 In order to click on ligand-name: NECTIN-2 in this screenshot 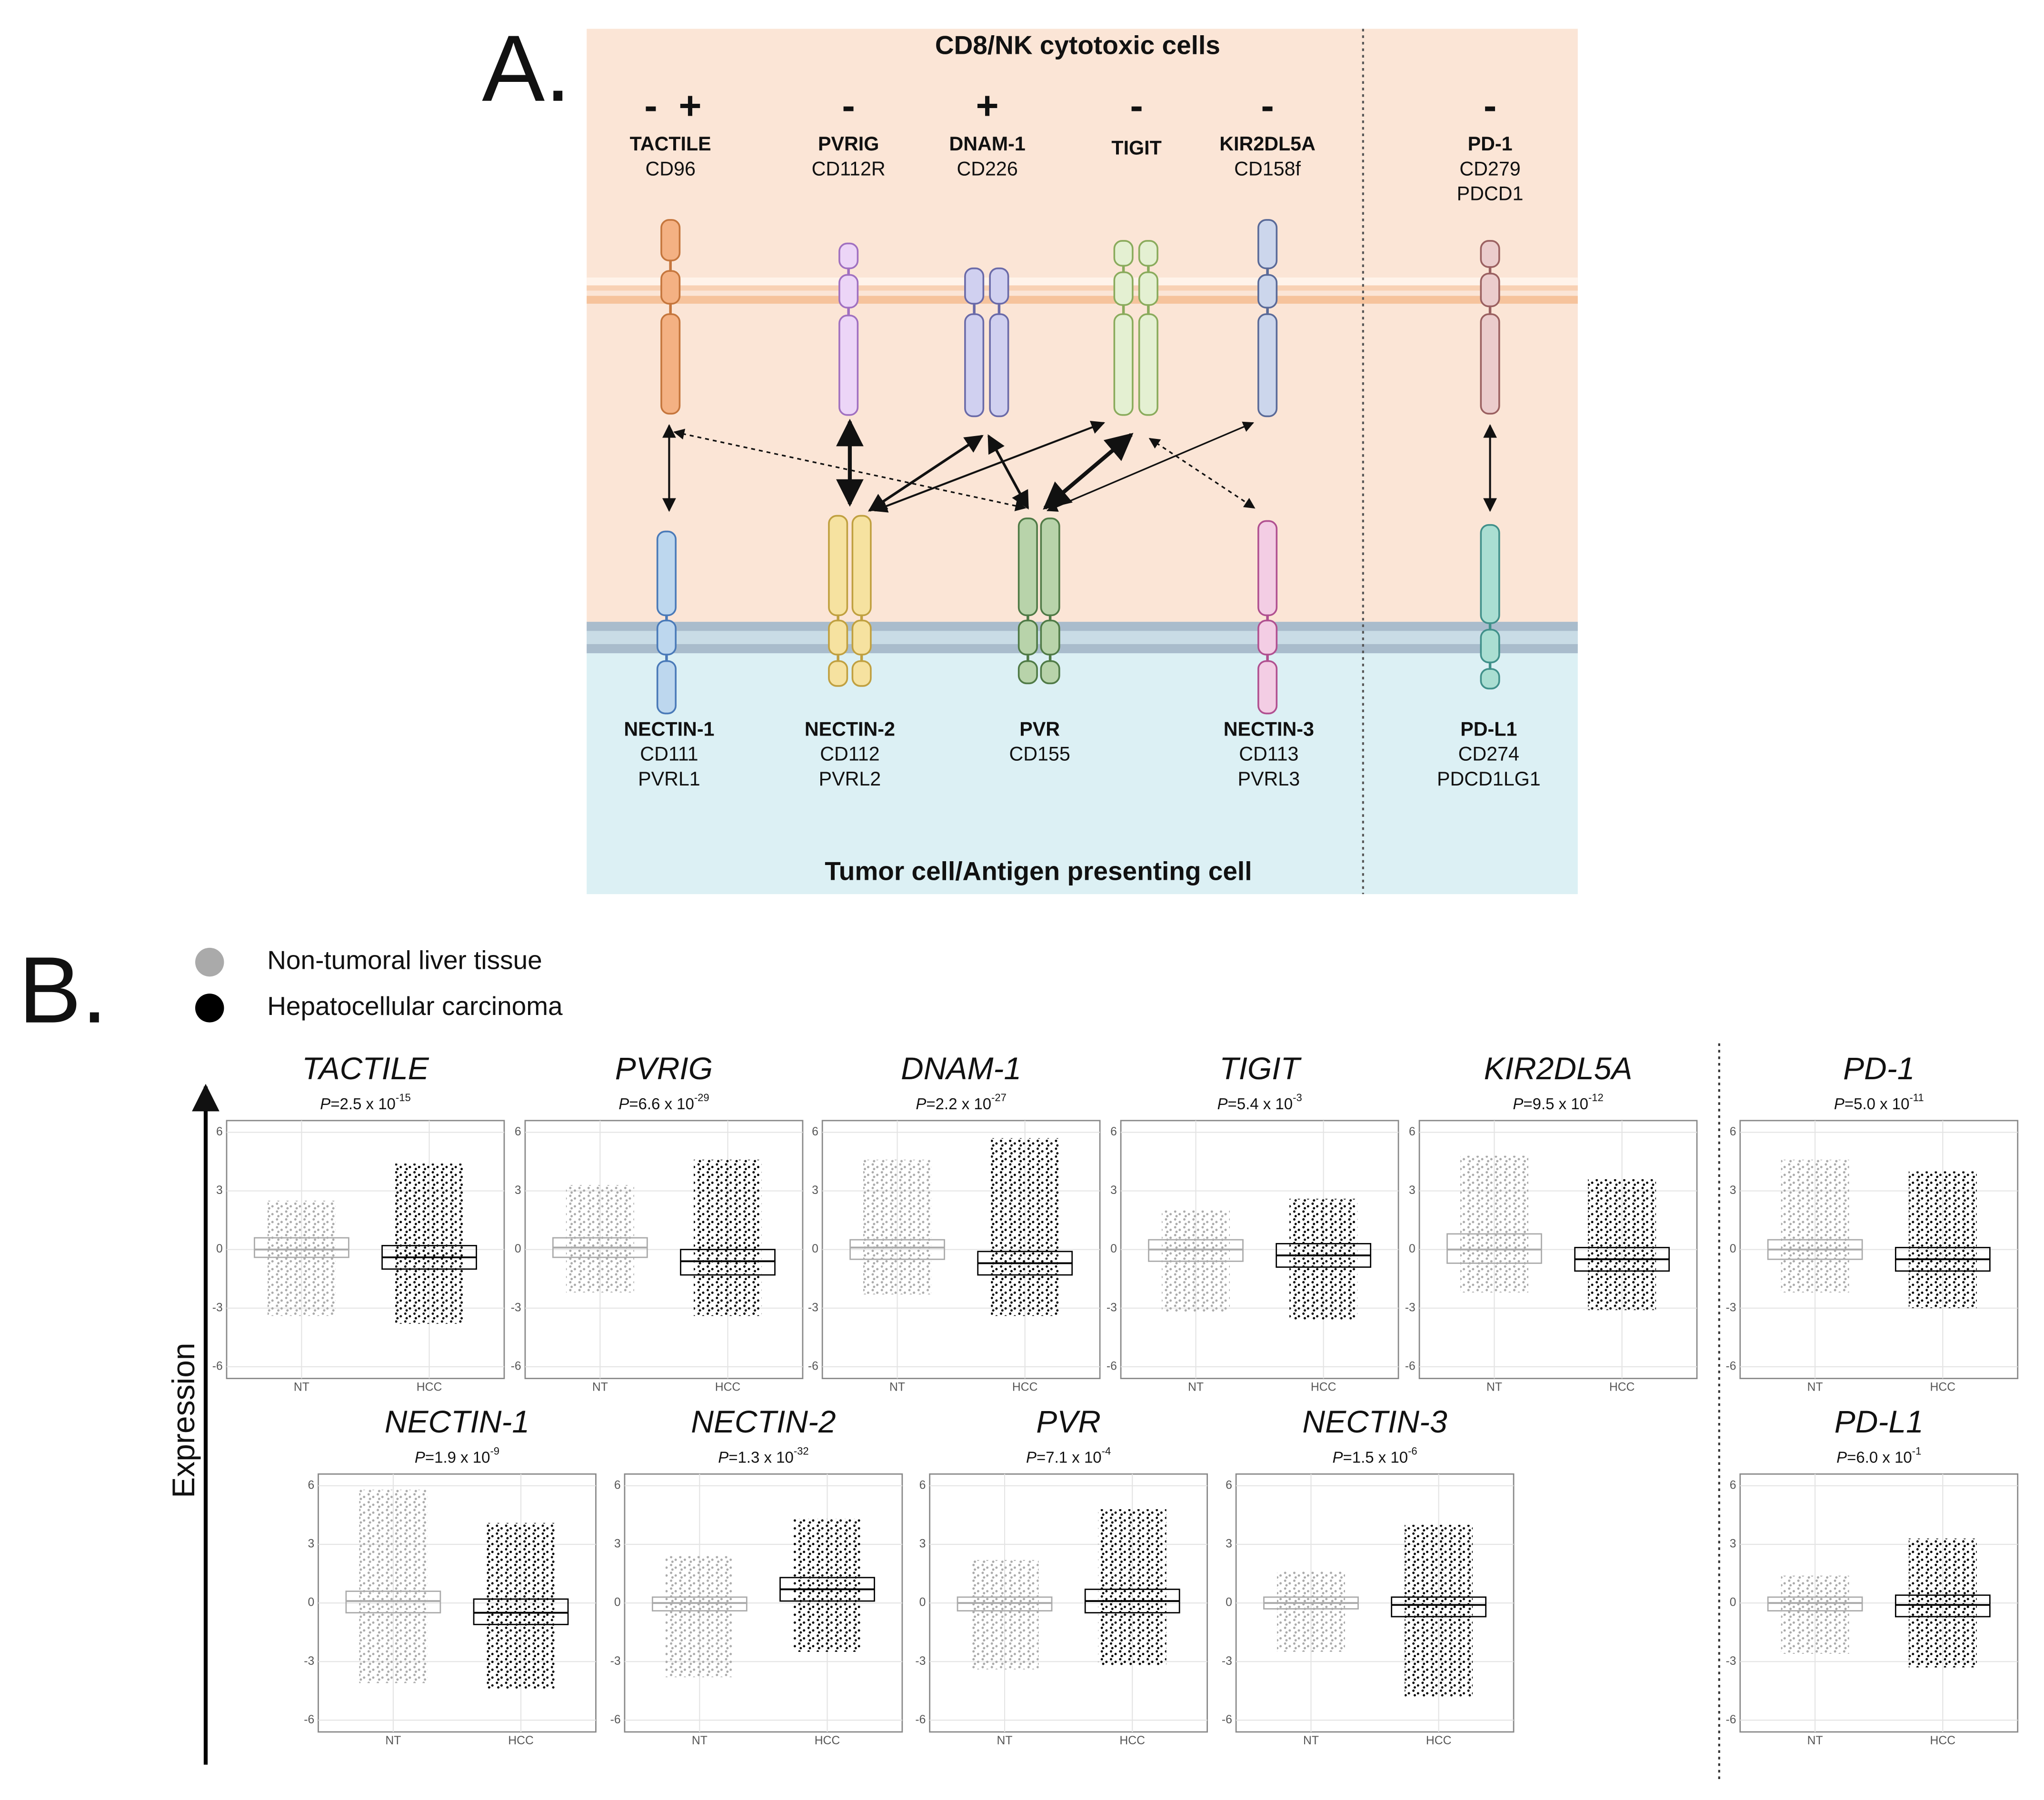, I will do `click(850, 729)`.